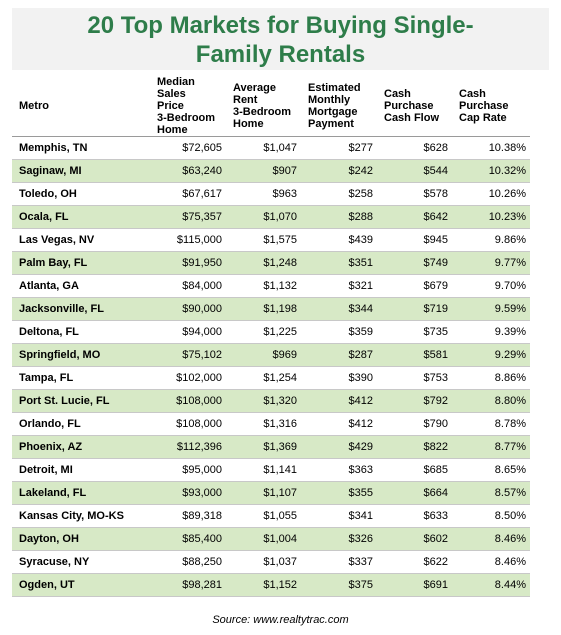 This screenshot has width=561, height=635. Describe the element at coordinates (188, 493) in the screenshot. I see `value-cell: $93,000` at that location.